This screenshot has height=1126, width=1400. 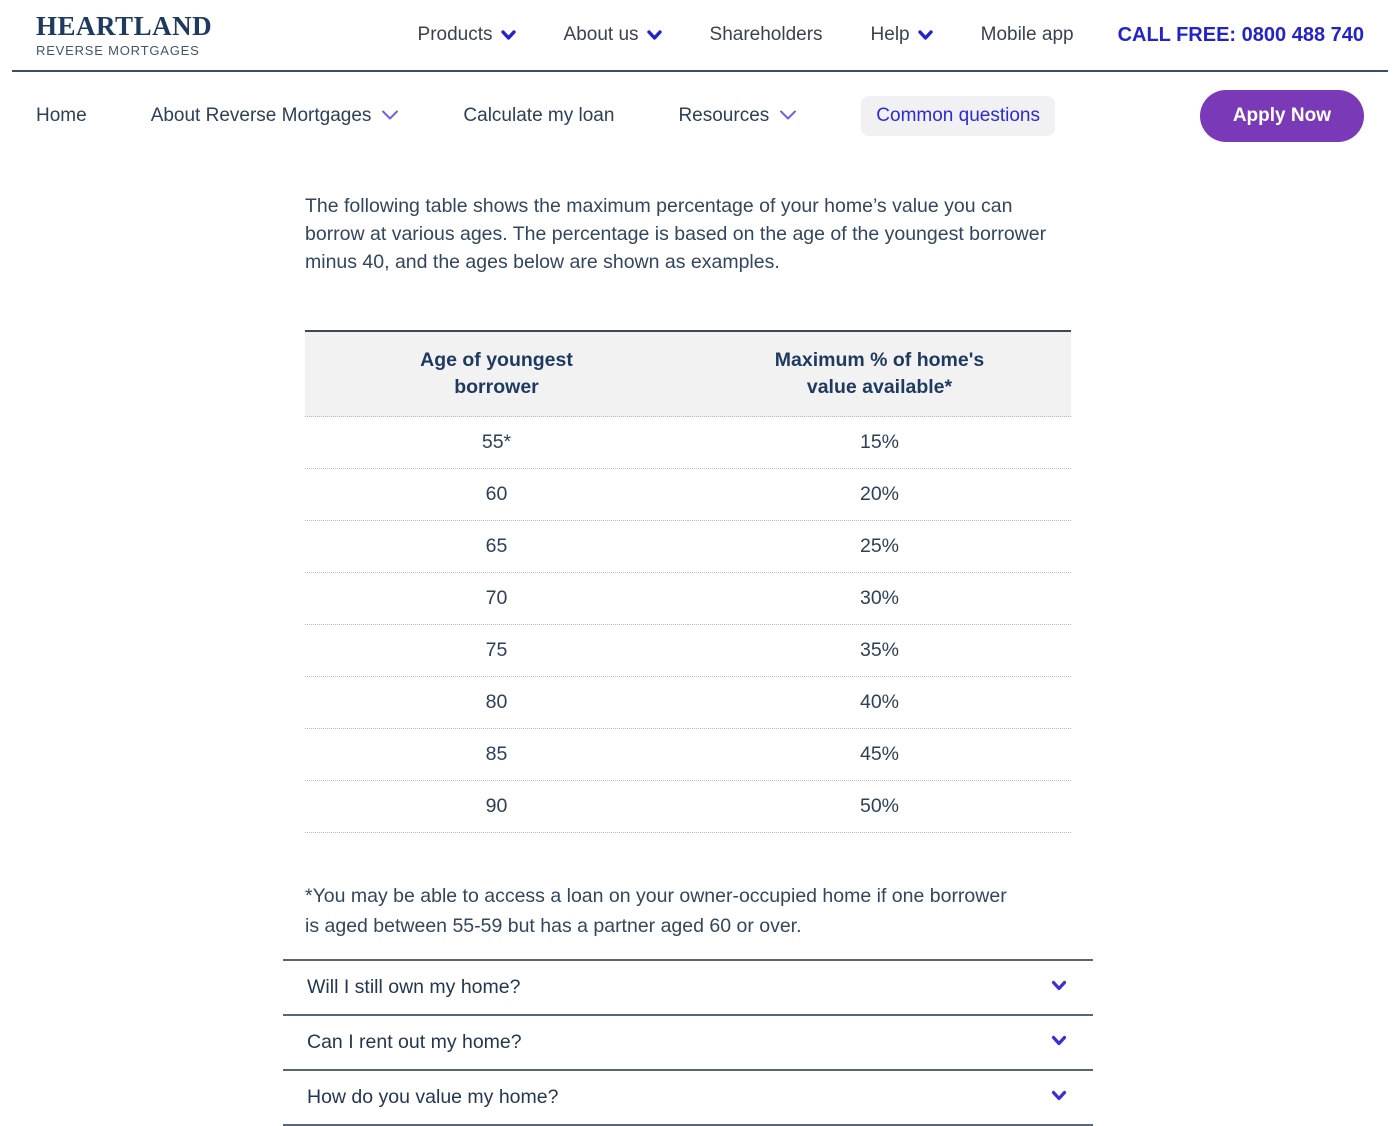 I want to click on percent-cell: 15%, so click(x=879, y=442).